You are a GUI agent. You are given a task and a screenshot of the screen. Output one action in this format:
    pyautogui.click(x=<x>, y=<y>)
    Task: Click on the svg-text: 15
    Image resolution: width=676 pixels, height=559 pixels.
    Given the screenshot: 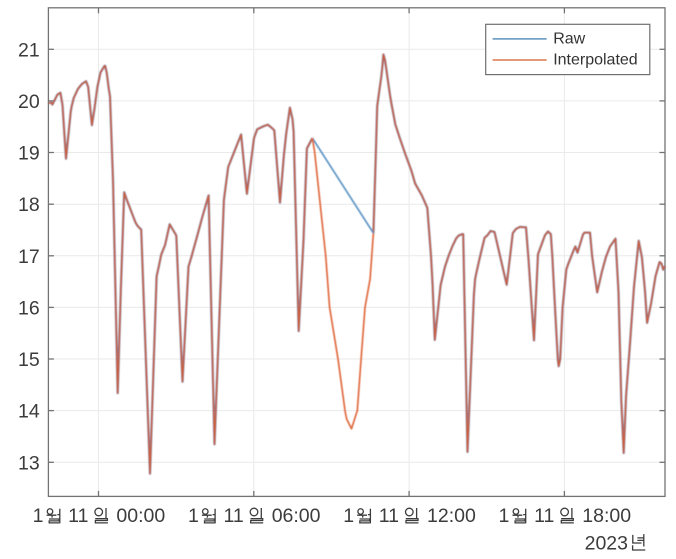 What is the action you would take?
    pyautogui.click(x=29, y=360)
    